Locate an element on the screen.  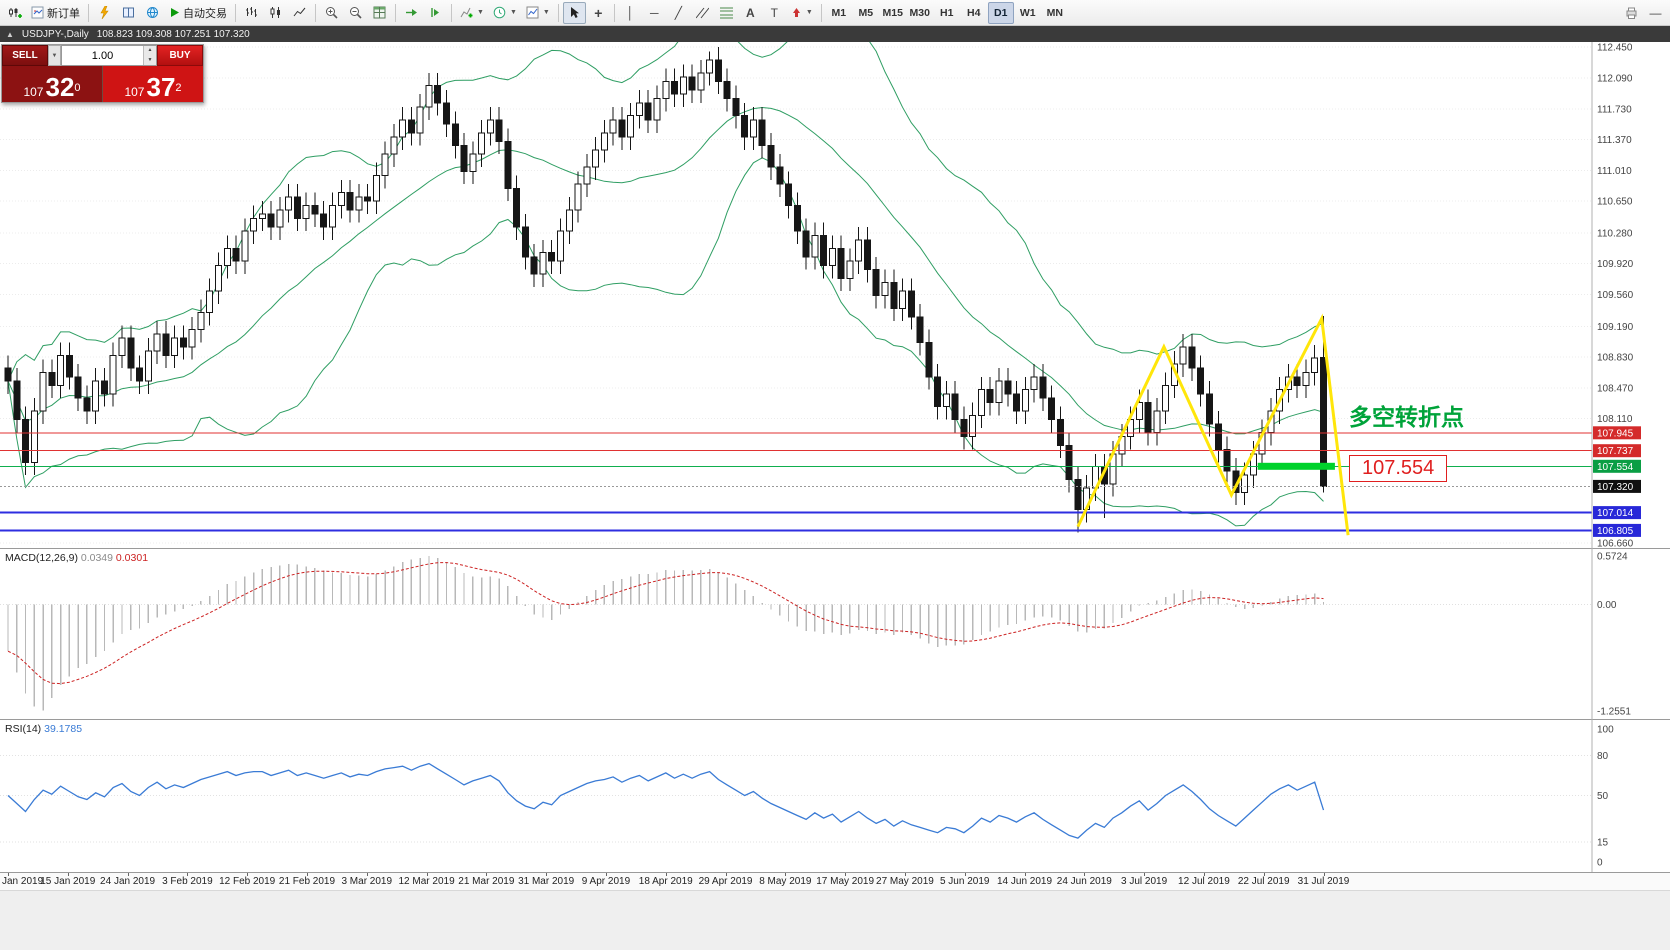
label-tool-icon: T is located at coordinates (774, 12).